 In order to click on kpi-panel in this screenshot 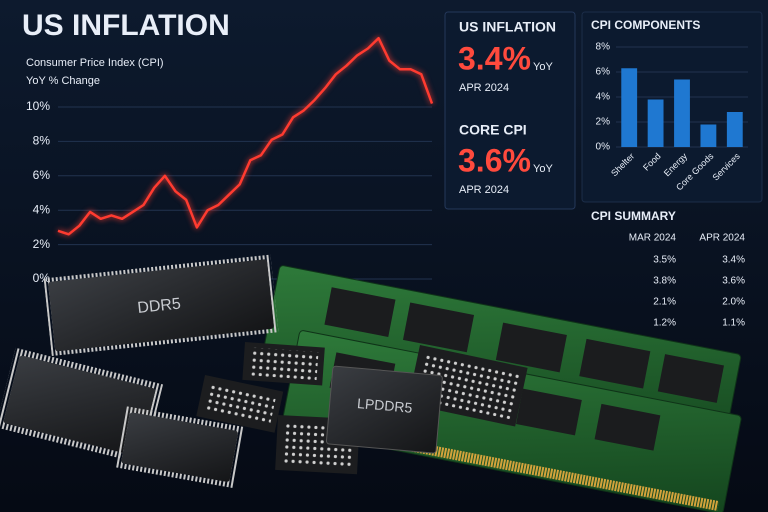, I will do `click(510, 110)`.